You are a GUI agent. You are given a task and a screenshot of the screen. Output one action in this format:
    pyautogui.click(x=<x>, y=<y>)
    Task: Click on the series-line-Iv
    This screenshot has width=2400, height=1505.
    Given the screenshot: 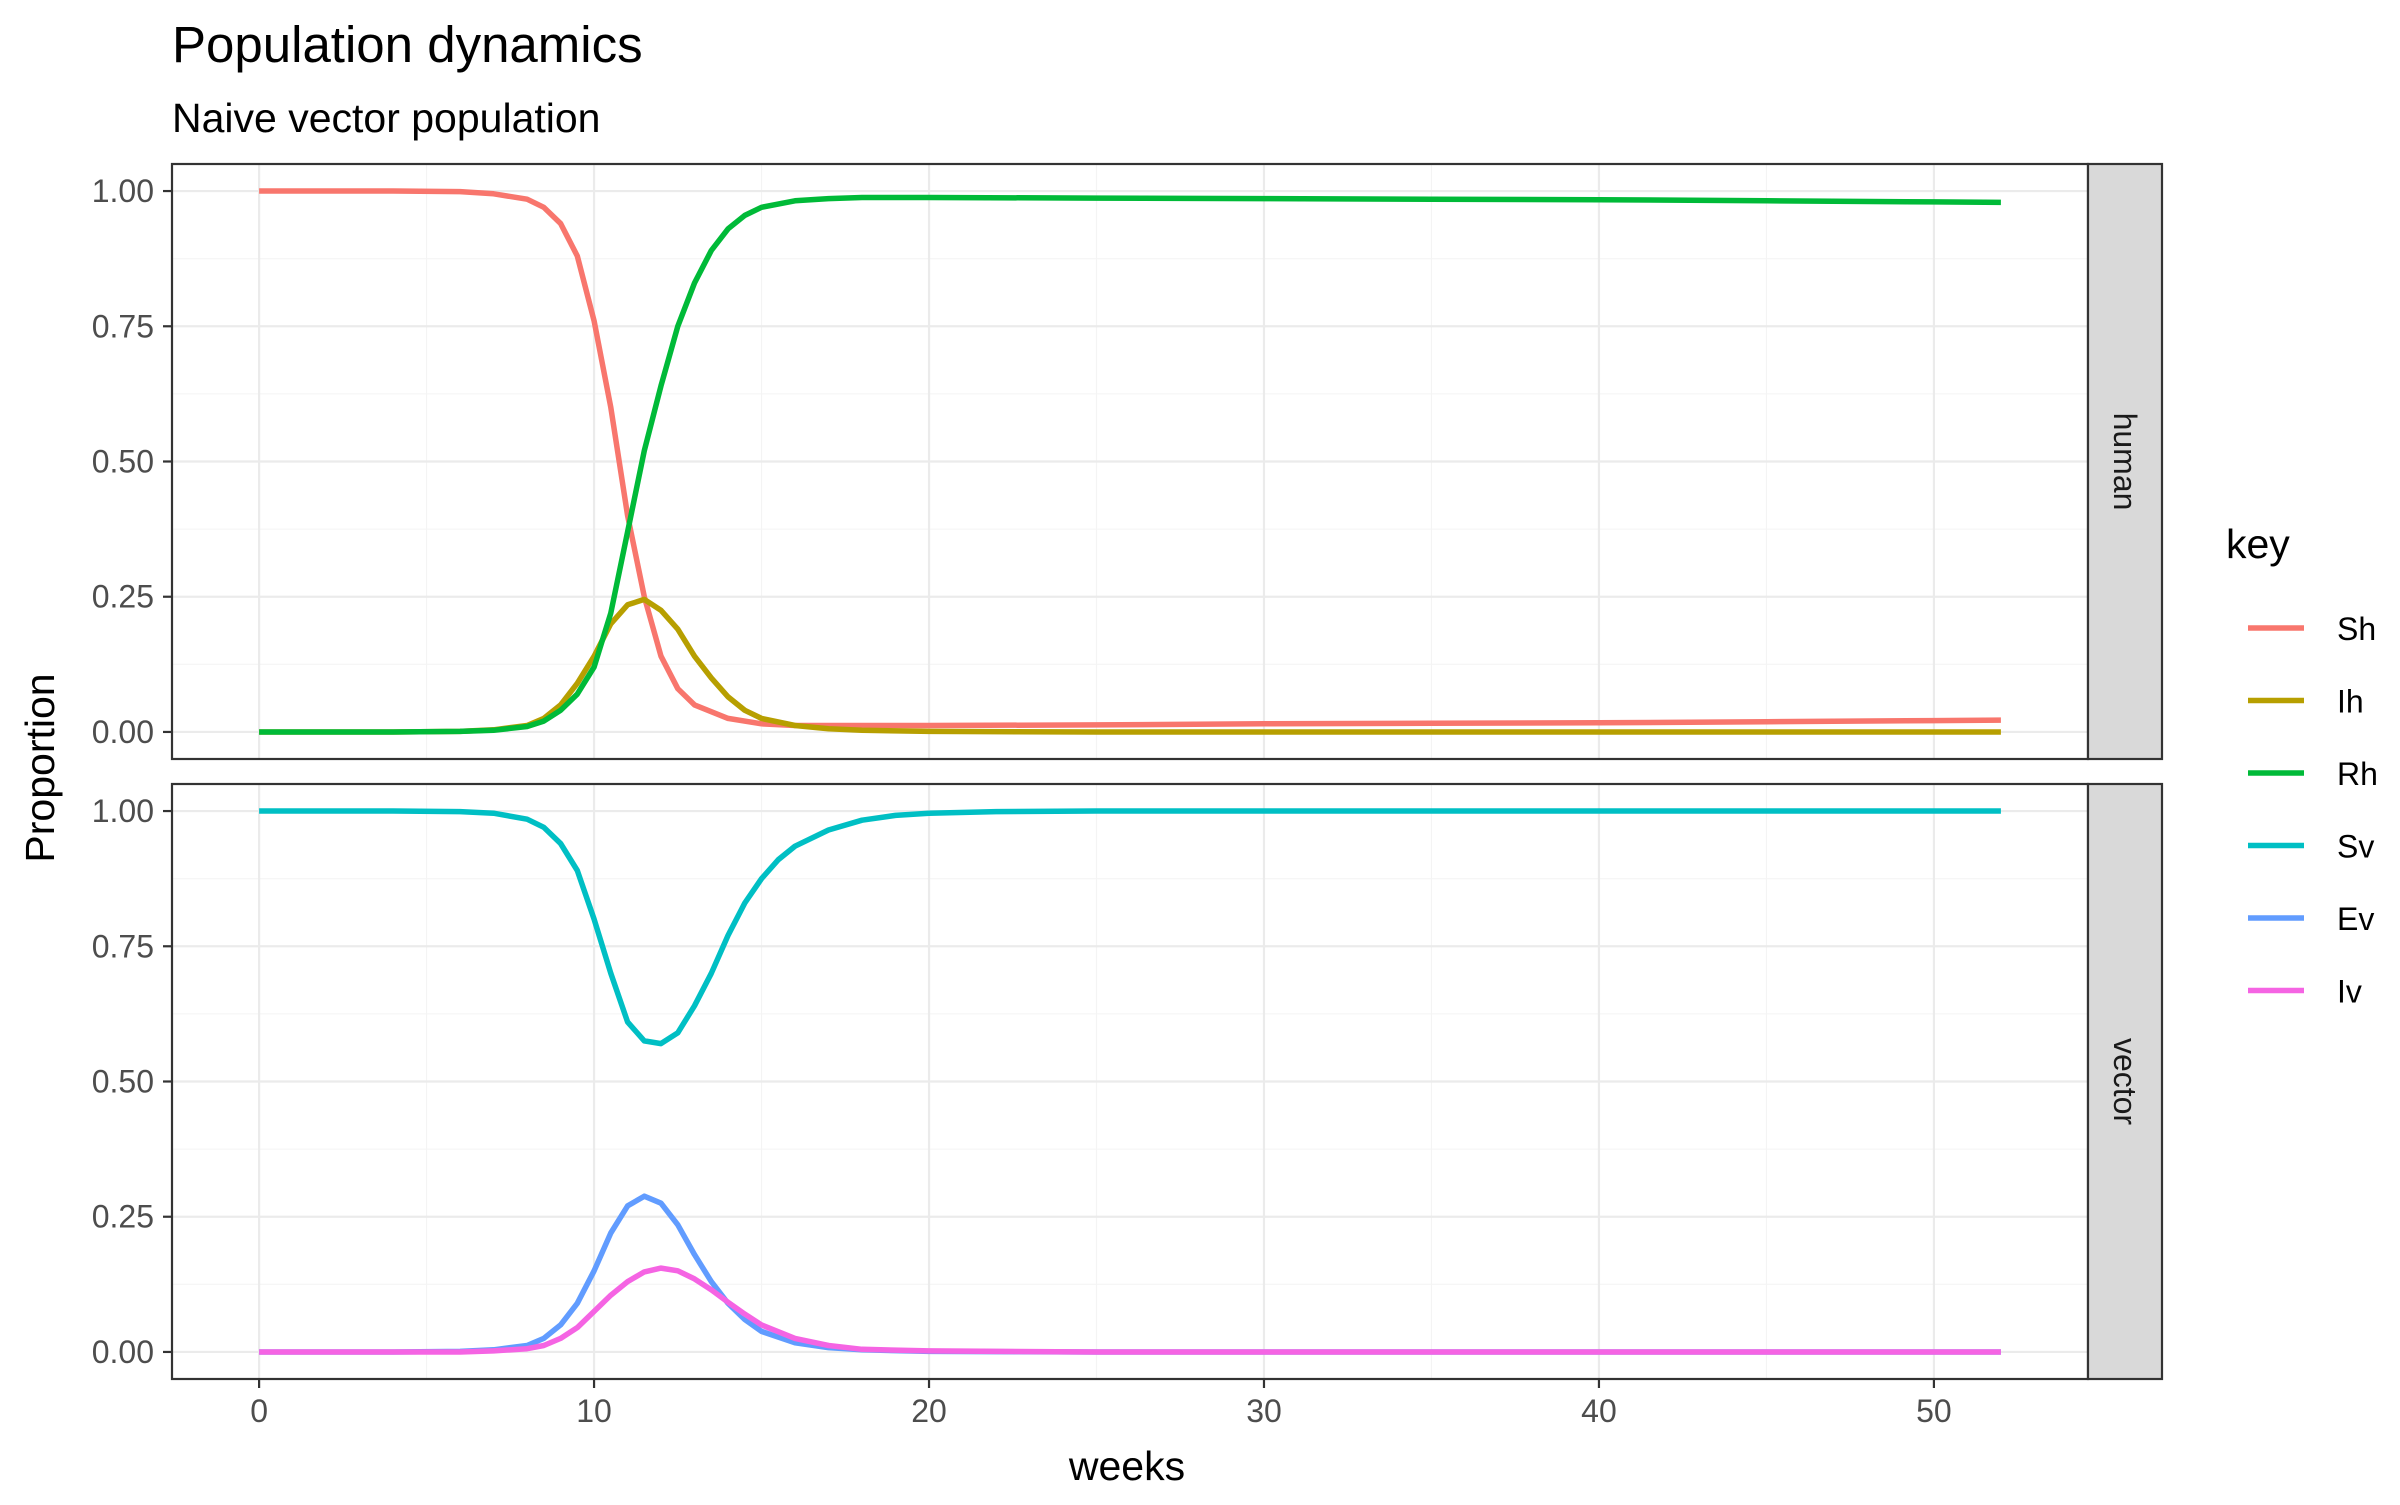 What is the action you would take?
    pyautogui.click(x=1130, y=1310)
    